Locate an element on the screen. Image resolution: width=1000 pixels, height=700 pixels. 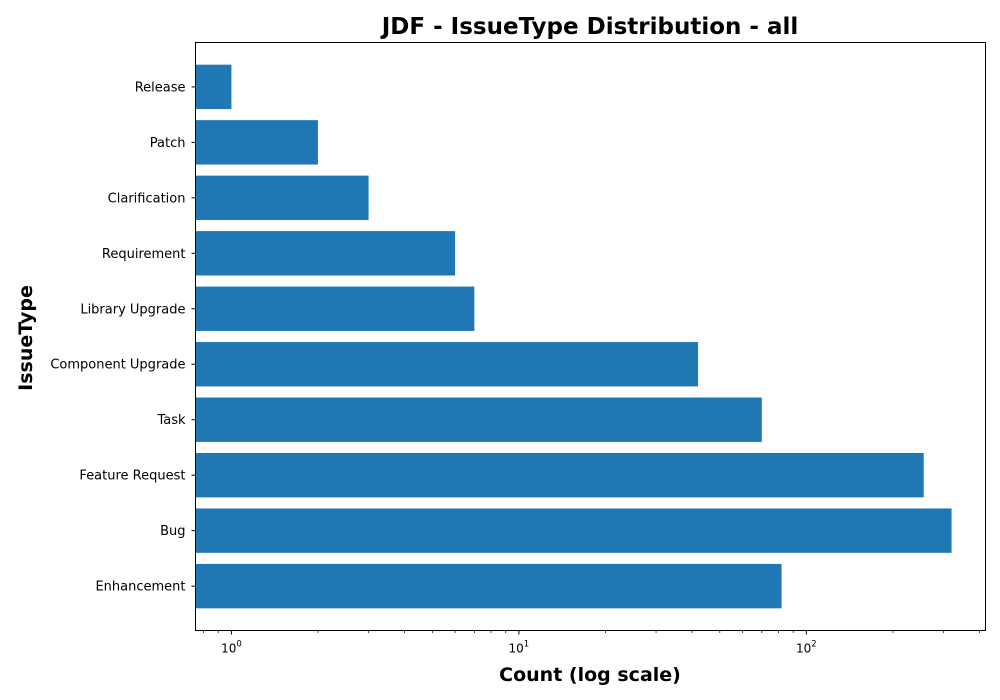
bar-bug is located at coordinates (574, 530).